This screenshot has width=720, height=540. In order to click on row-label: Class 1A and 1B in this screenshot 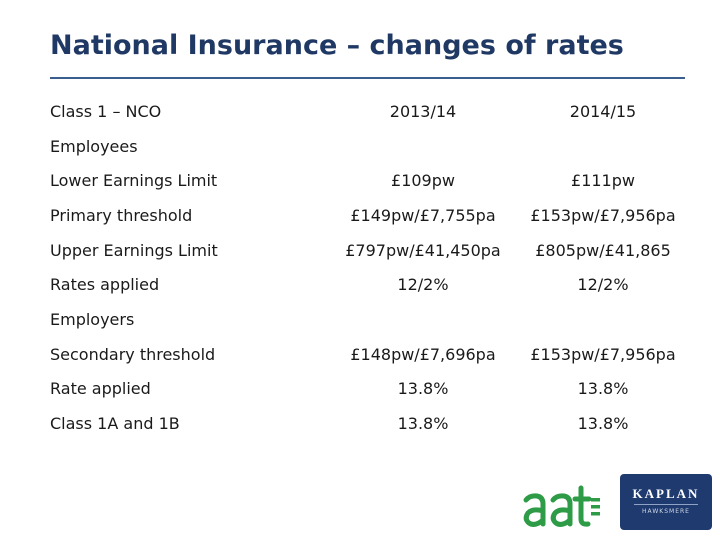, I will do `click(115, 424)`.